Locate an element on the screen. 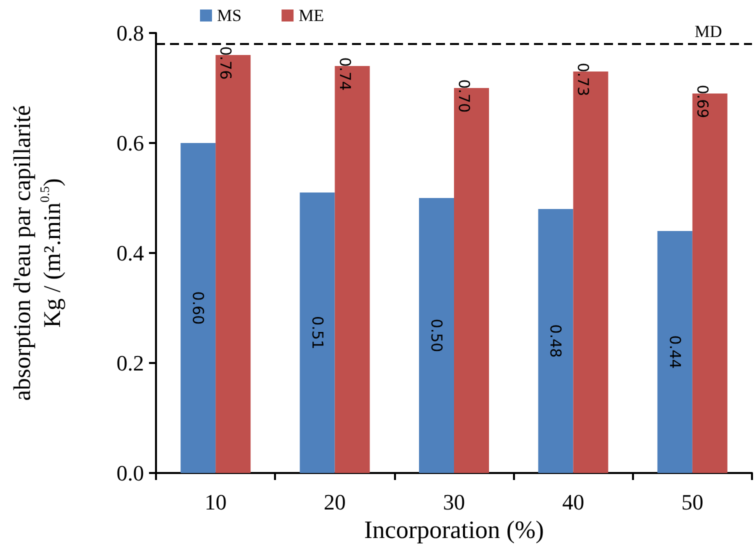  text: 0.2 is located at coordinates (130, 363).